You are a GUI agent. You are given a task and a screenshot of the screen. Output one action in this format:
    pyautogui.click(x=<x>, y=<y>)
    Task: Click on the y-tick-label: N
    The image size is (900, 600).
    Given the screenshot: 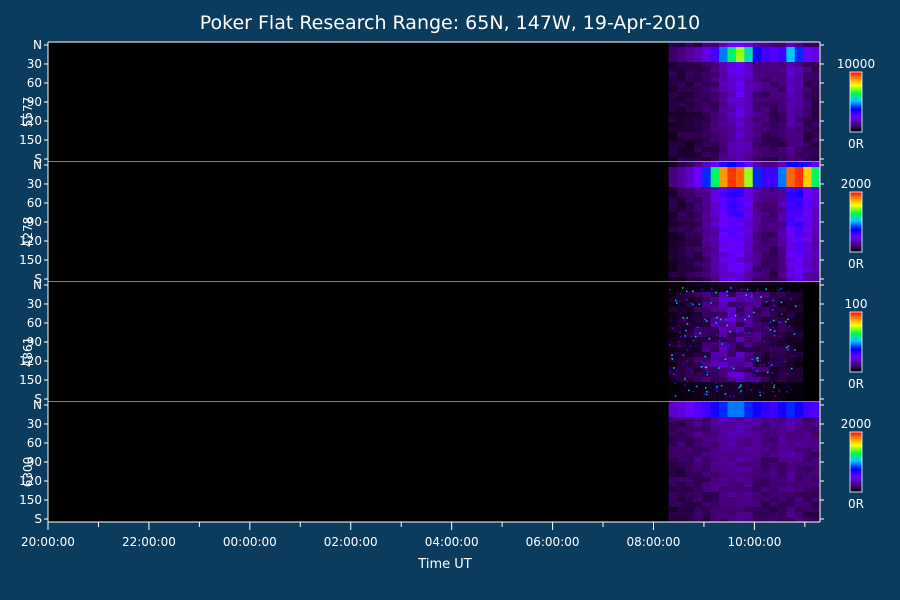 What is the action you would take?
    pyautogui.click(x=37, y=165)
    